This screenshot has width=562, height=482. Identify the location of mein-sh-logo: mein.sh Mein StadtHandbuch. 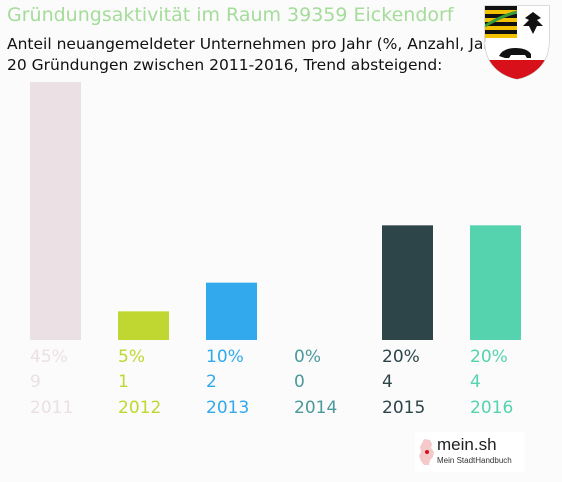
(470, 452).